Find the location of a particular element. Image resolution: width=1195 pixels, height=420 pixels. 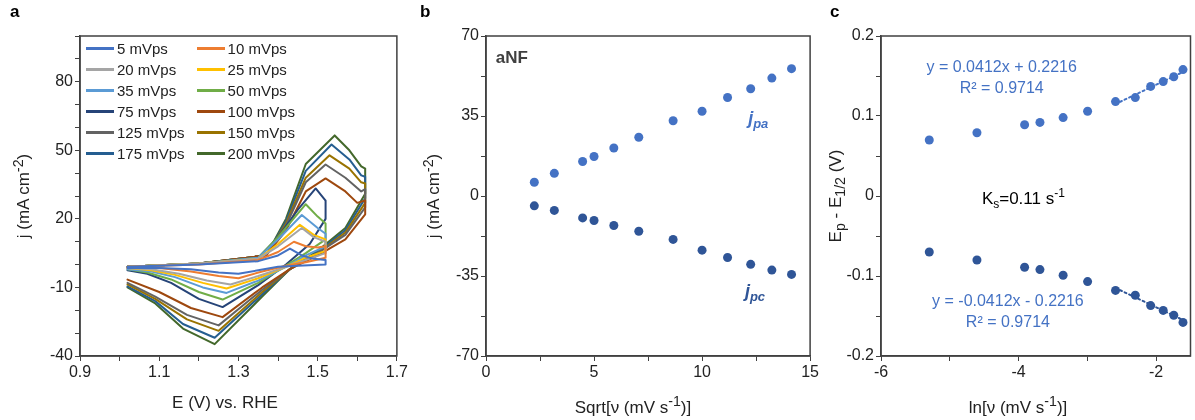

x-tick-label: 15 is located at coordinates (810, 372).